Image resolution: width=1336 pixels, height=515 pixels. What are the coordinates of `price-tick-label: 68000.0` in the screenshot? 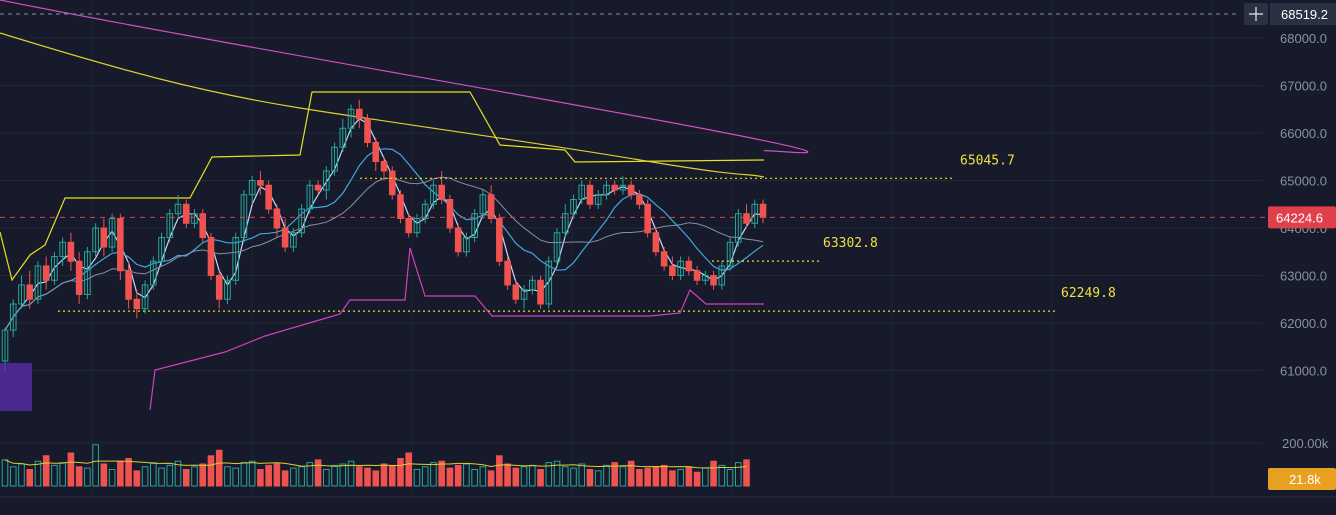 It's located at (1303, 38).